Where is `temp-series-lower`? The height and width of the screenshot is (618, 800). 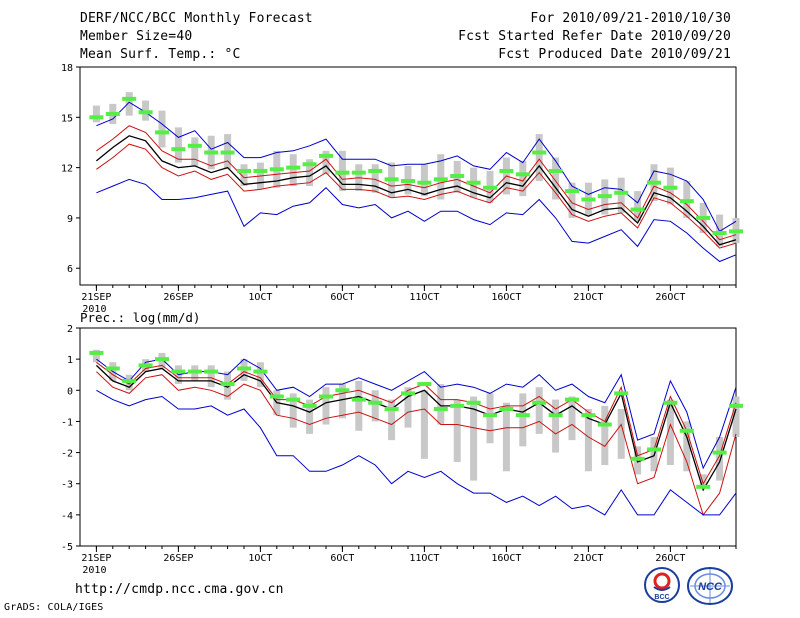
temp-series-lower is located at coordinates (416, 196).